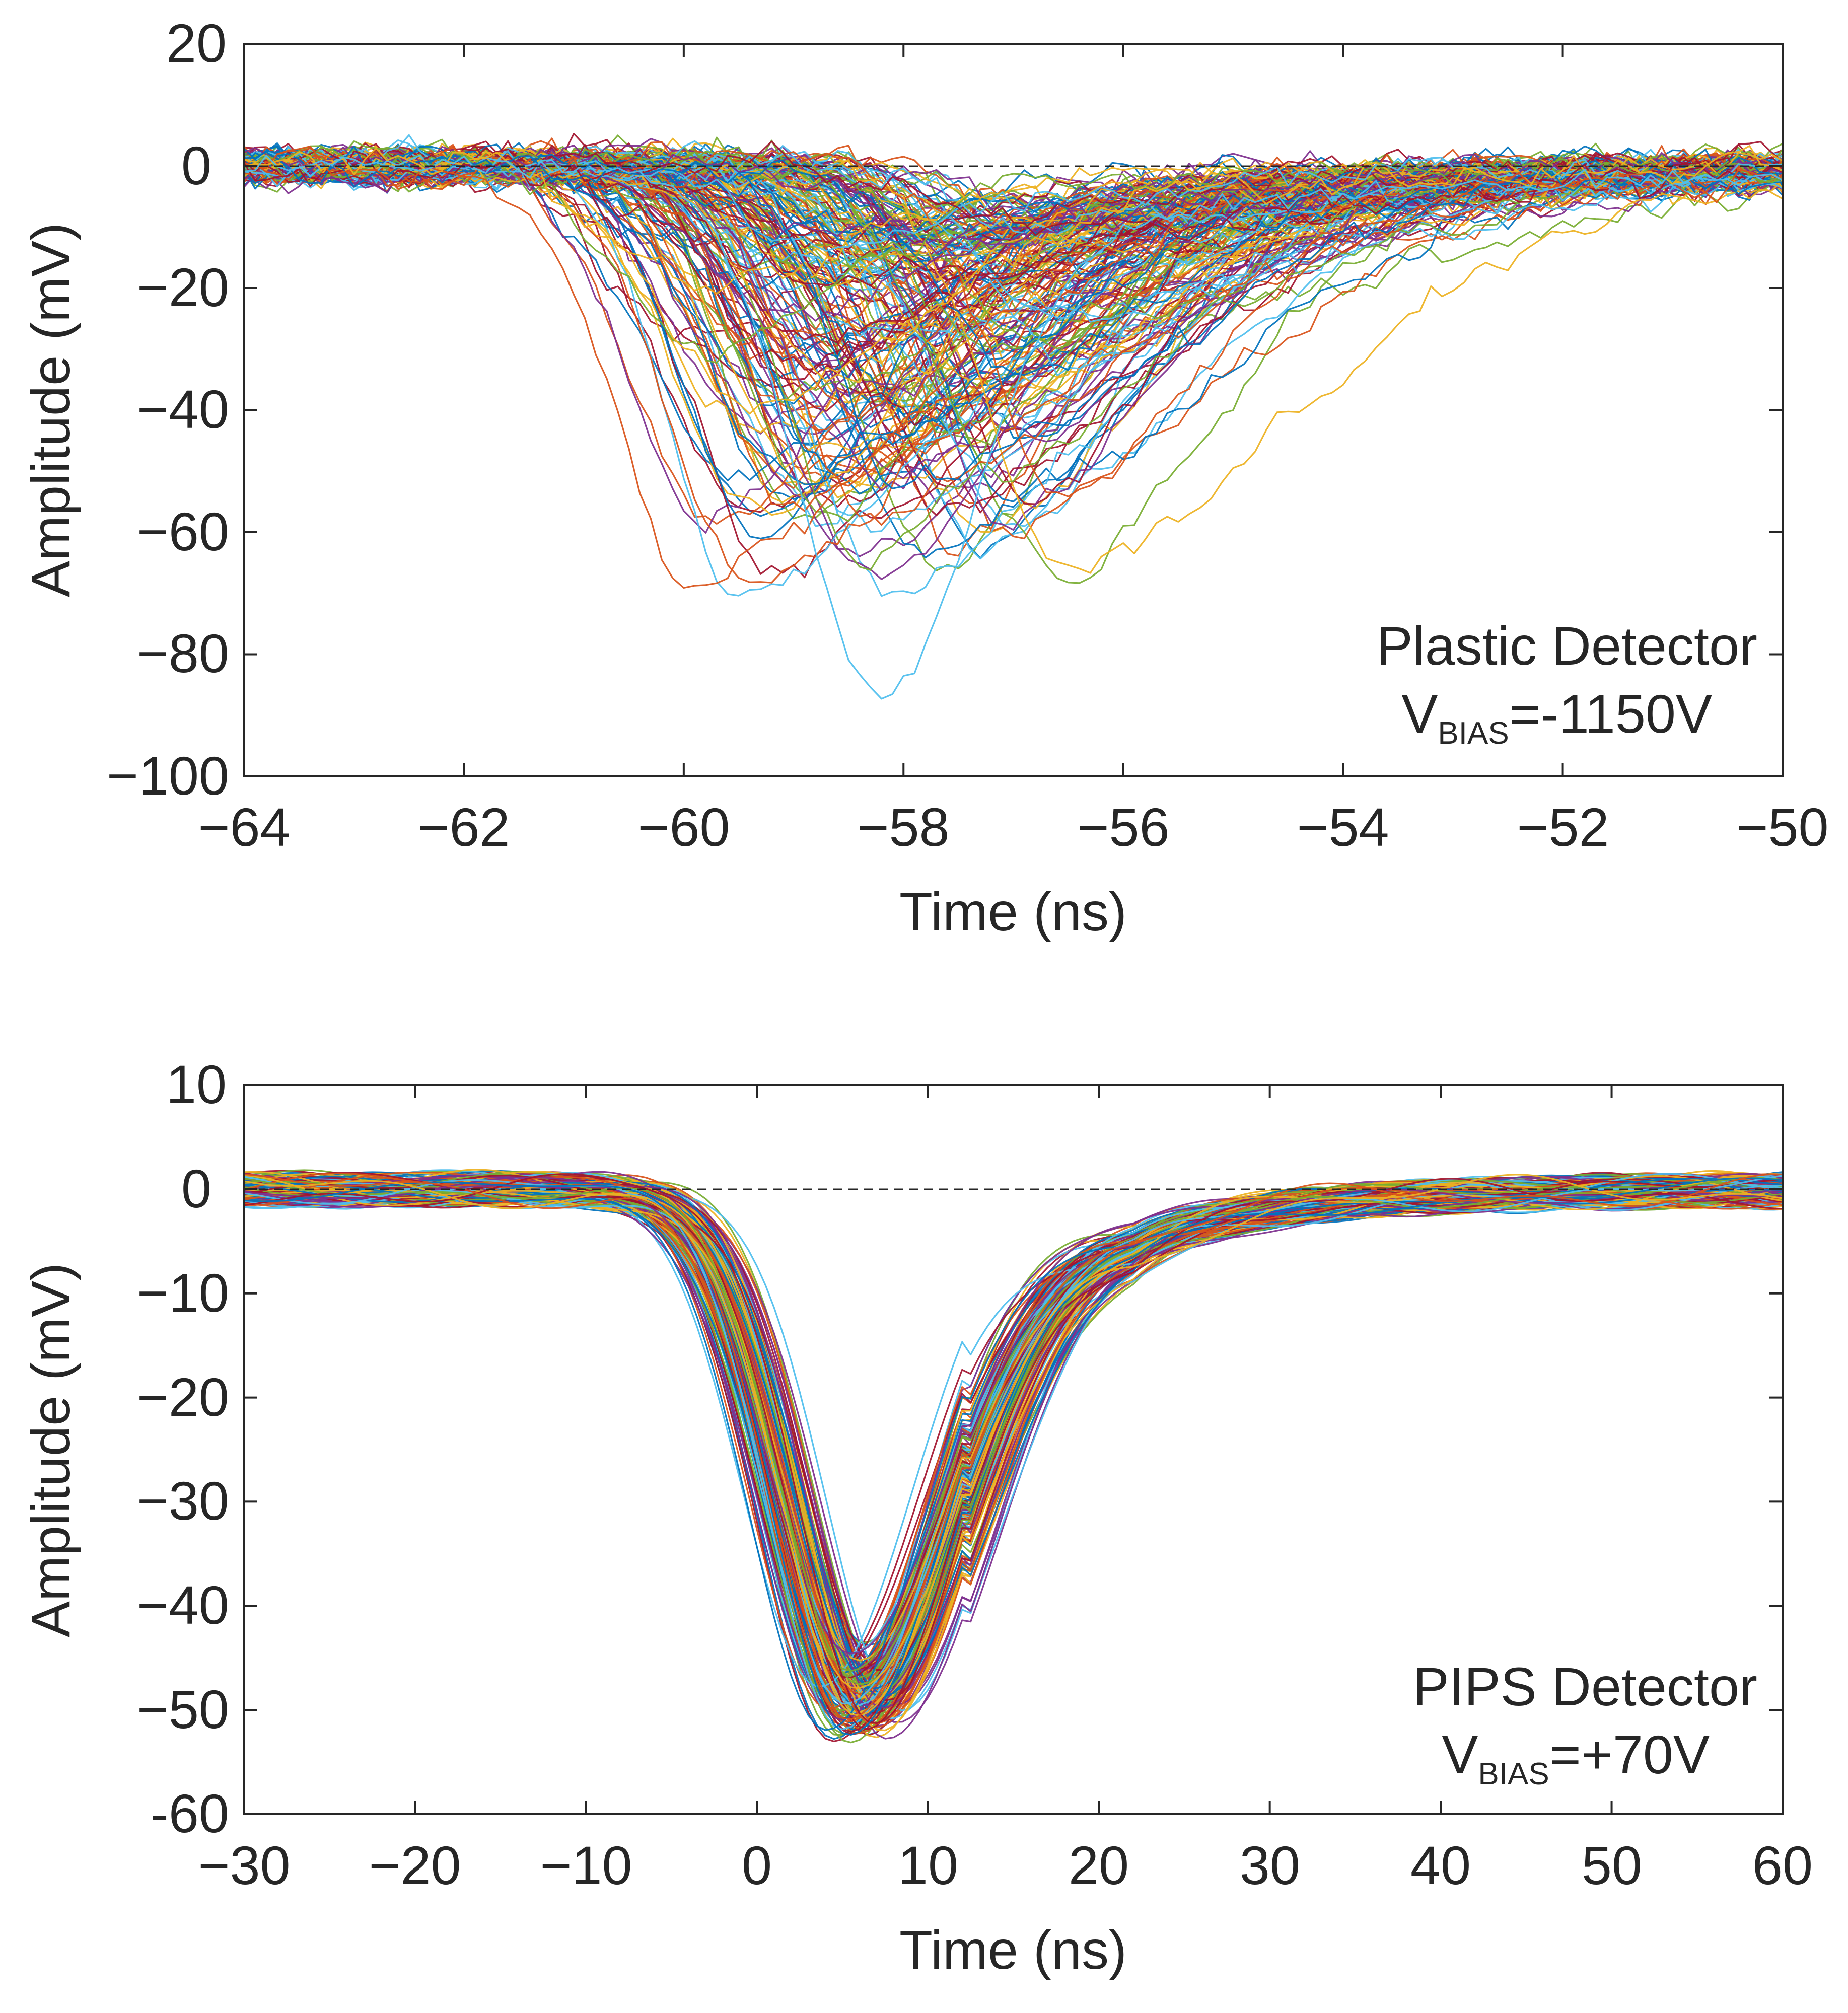  Describe the element at coordinates (183, 287) in the screenshot. I see `plastic-ytick-label: −20` at that location.